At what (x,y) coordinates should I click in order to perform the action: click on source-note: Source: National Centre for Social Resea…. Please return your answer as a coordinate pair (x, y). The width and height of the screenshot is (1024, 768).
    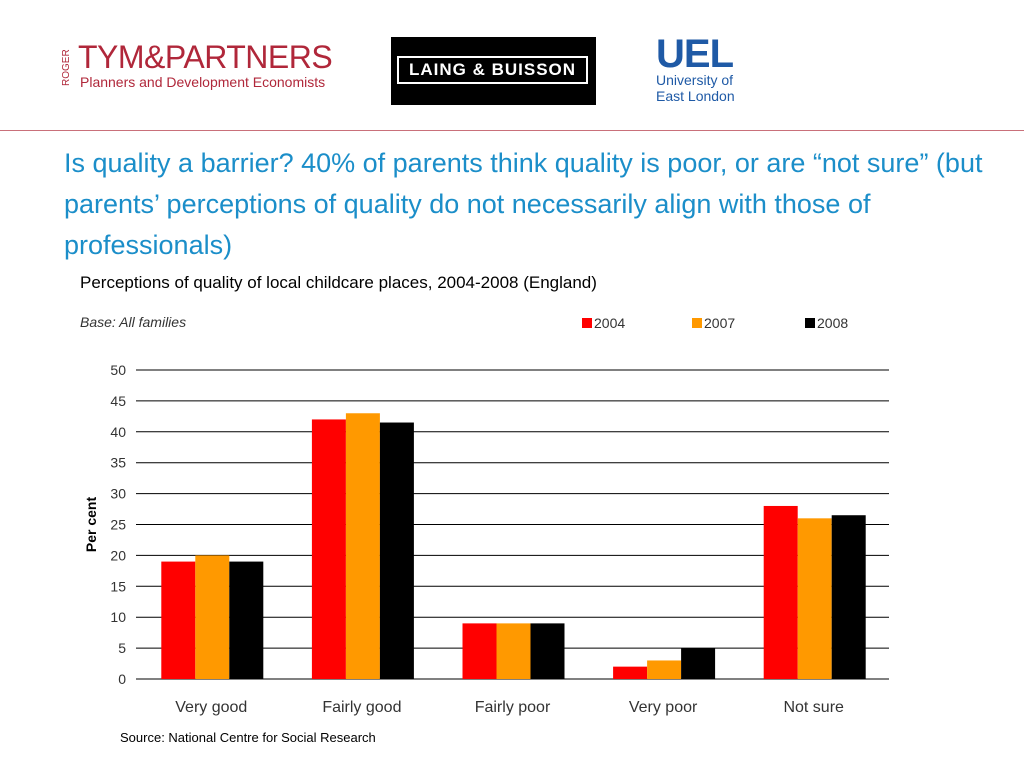
    Looking at the image, I should click on (248, 737).